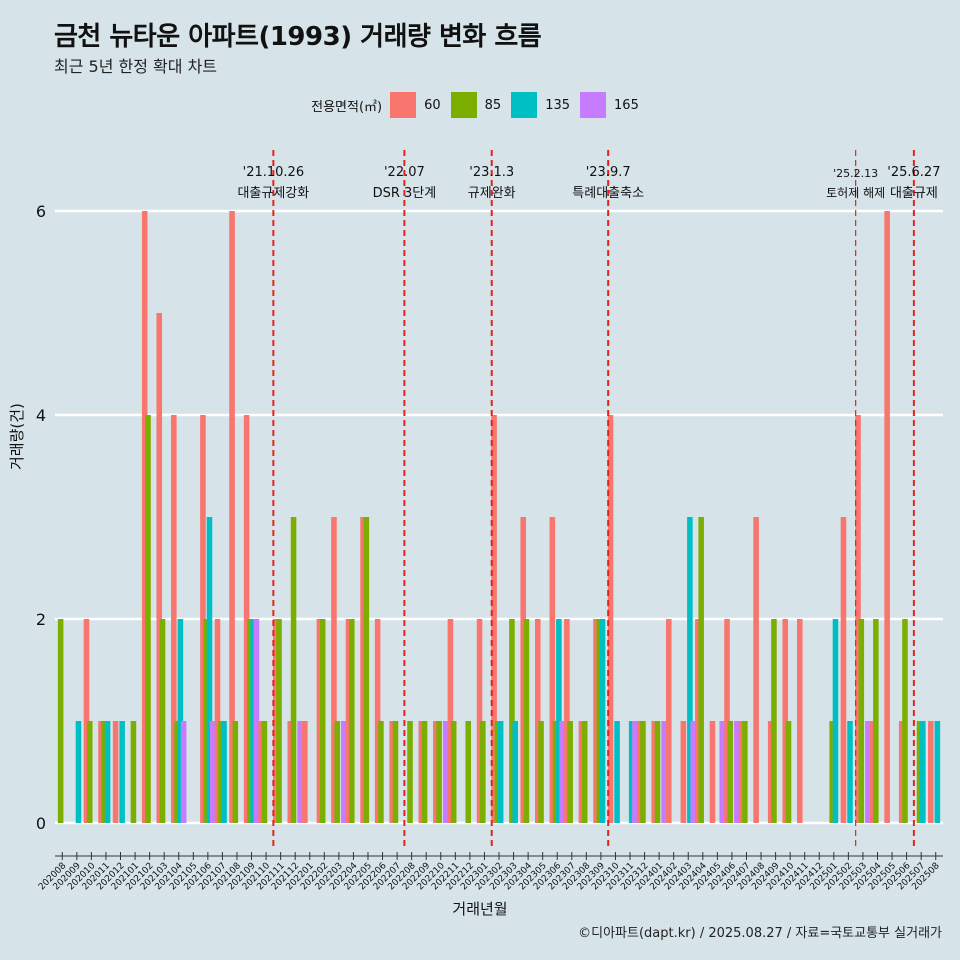 The image size is (960, 960). I want to click on event-date-label: '21.10.26, so click(273, 172).